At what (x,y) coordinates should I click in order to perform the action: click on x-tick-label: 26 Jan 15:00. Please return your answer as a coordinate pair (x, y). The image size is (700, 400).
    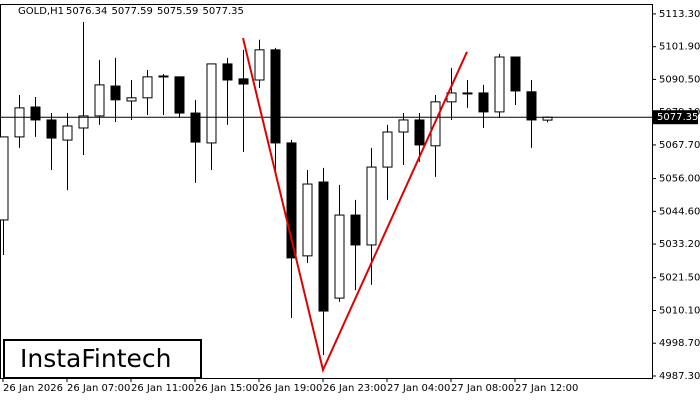
    Looking at the image, I should click on (226, 388).